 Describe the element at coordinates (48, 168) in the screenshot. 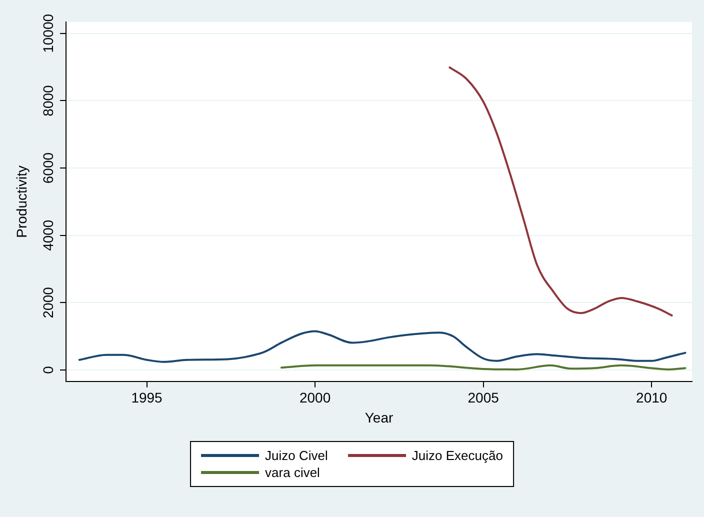

I see `y-tick-label: 6000` at that location.